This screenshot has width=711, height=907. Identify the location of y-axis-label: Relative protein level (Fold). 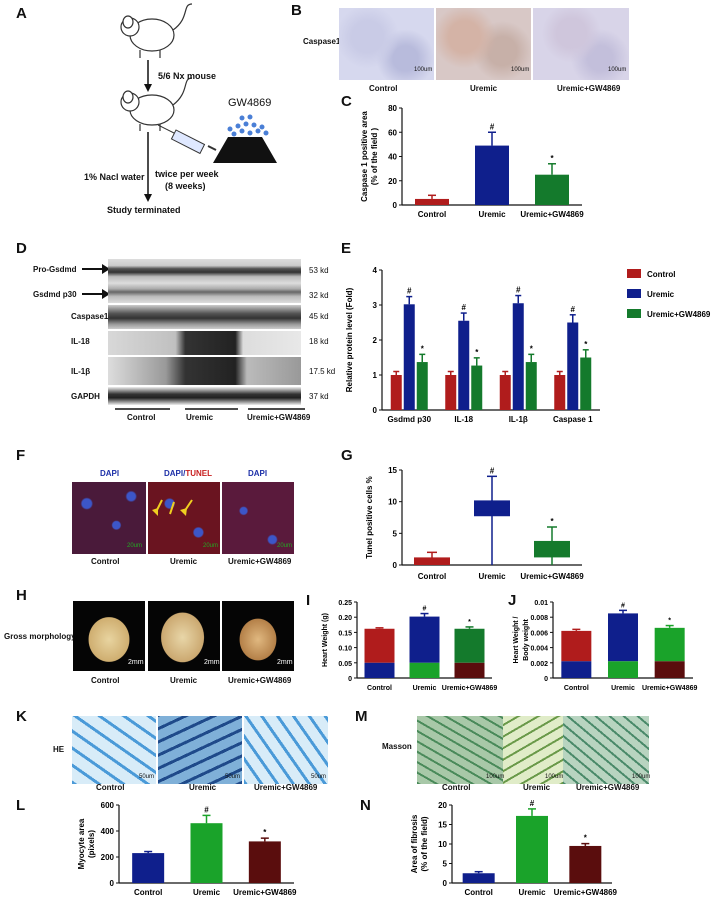
(349, 339).